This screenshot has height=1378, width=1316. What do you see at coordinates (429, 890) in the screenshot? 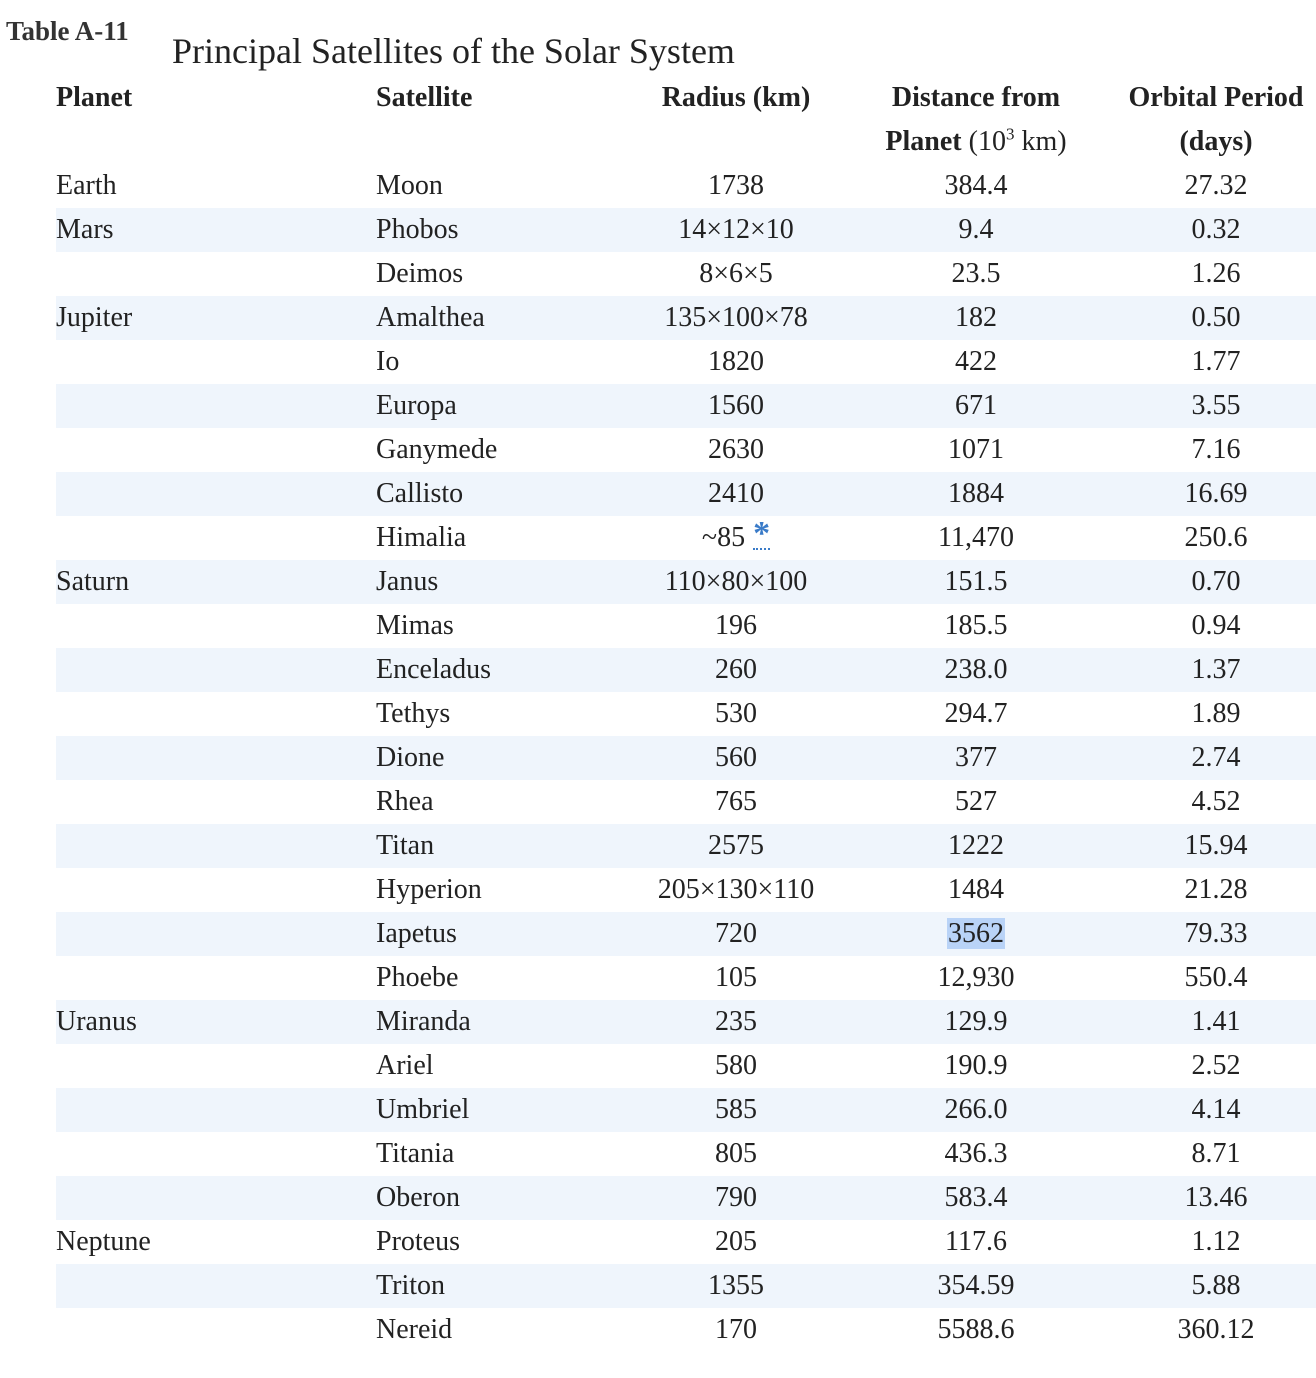
I see `satellite-cell: Hyperion` at bounding box center [429, 890].